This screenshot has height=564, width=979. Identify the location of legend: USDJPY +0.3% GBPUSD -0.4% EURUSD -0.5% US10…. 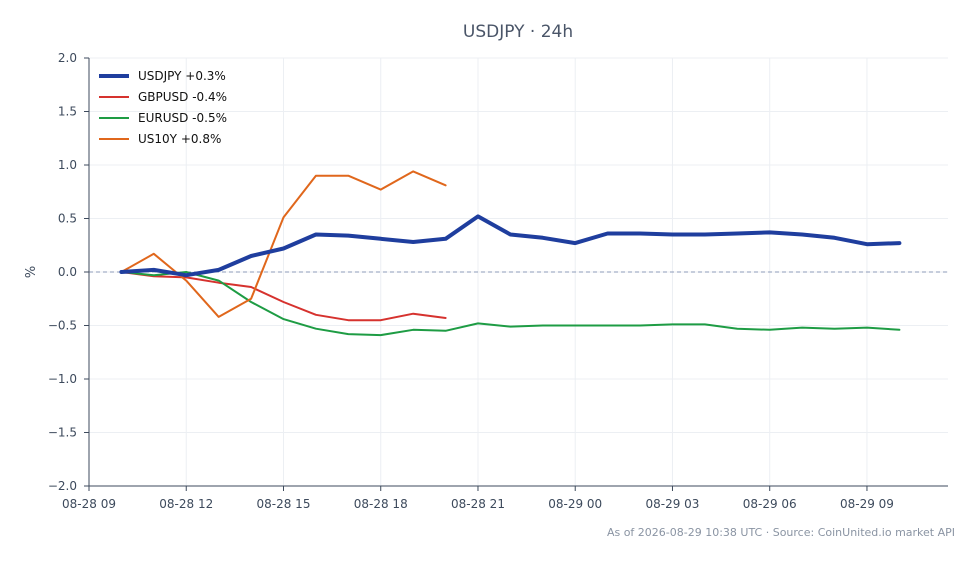
(163, 107).